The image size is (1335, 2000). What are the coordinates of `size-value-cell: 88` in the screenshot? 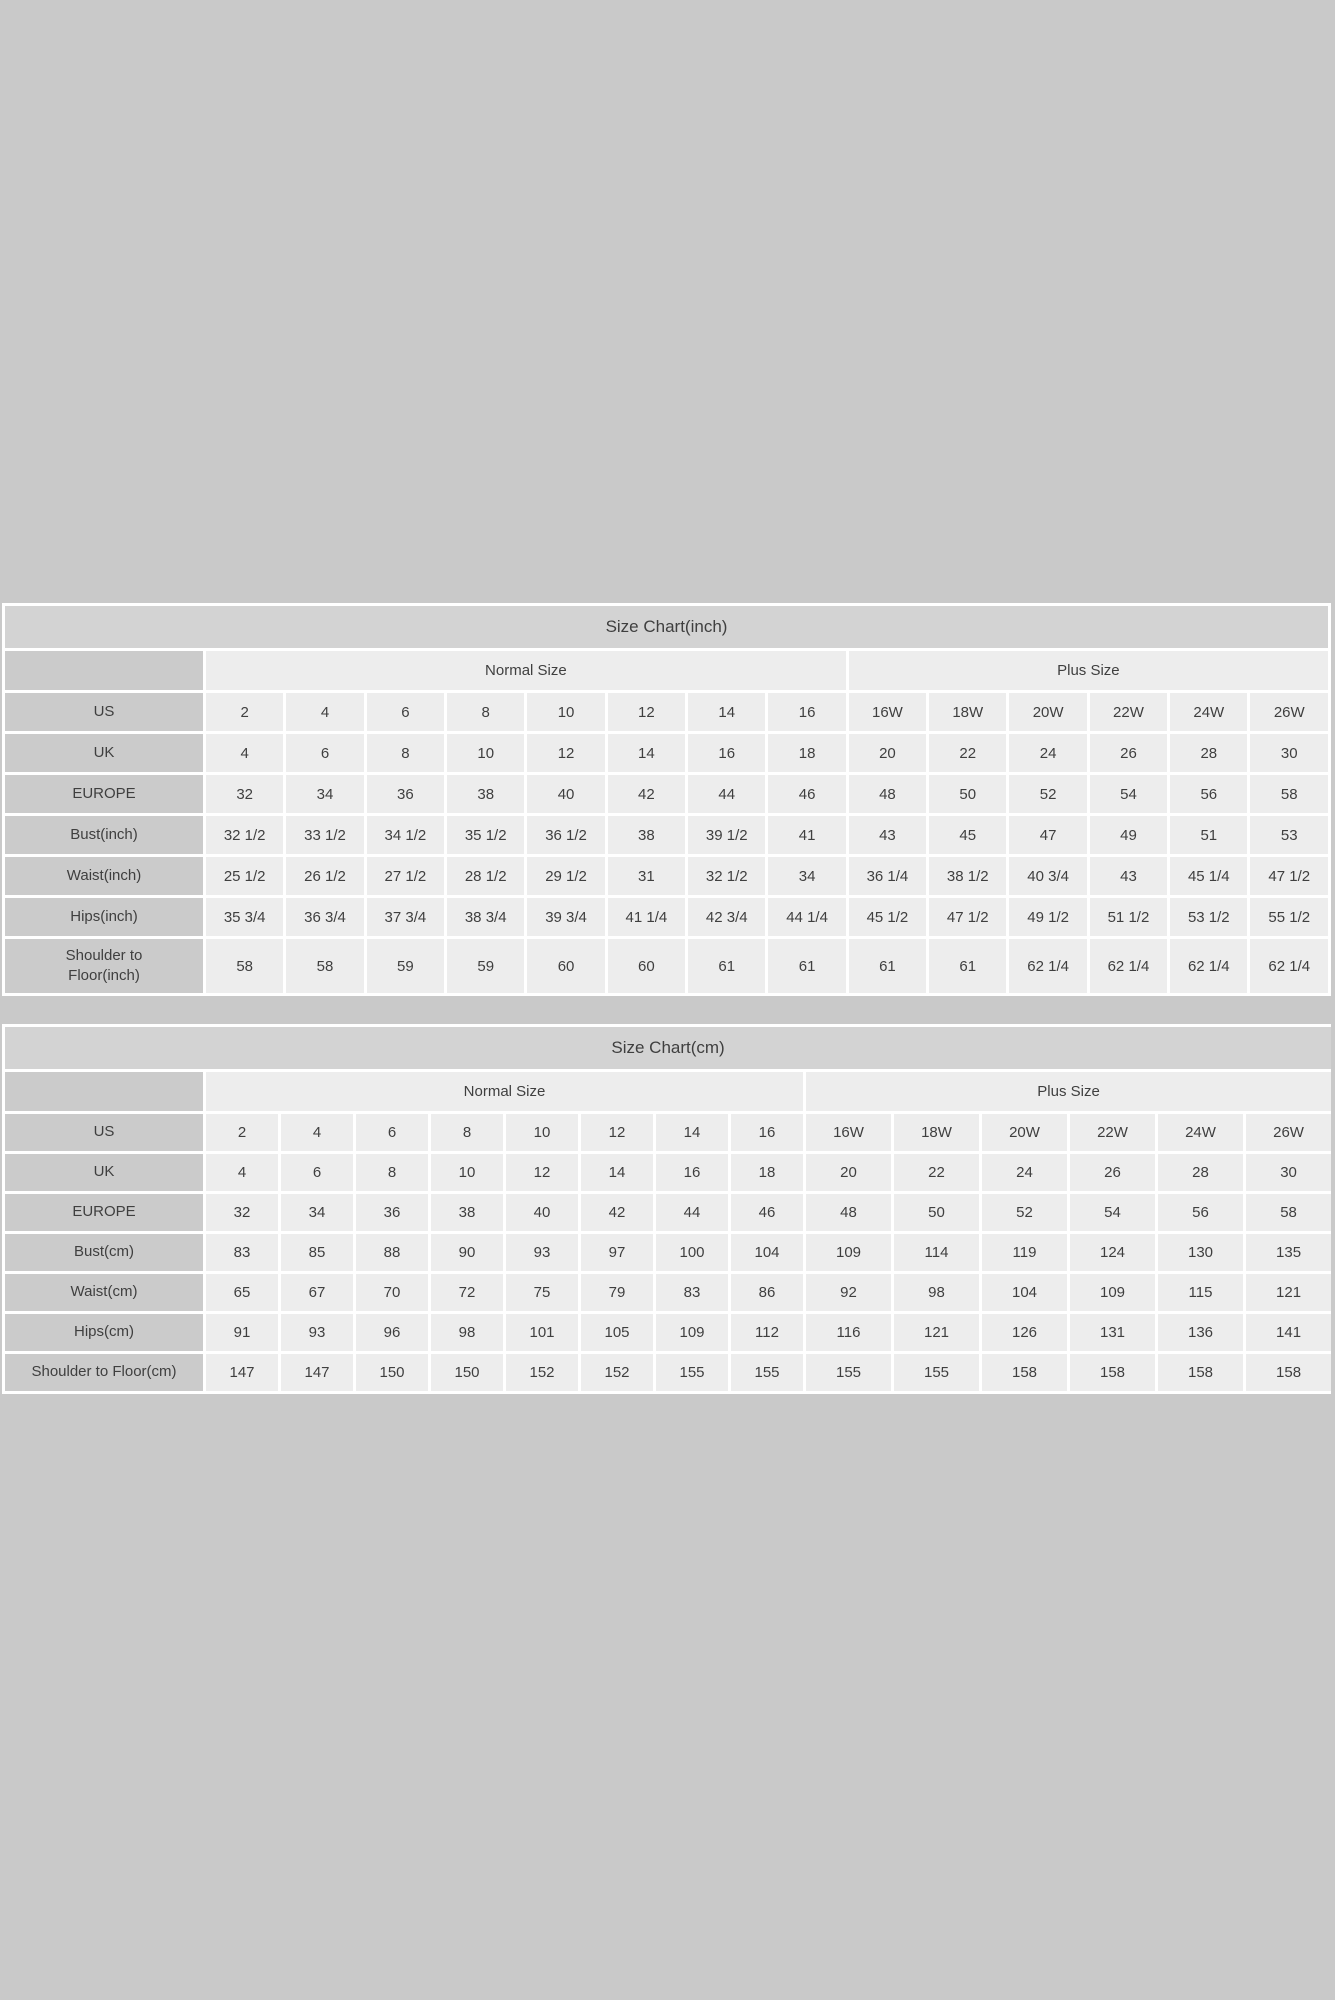 It's located at (392, 1252).